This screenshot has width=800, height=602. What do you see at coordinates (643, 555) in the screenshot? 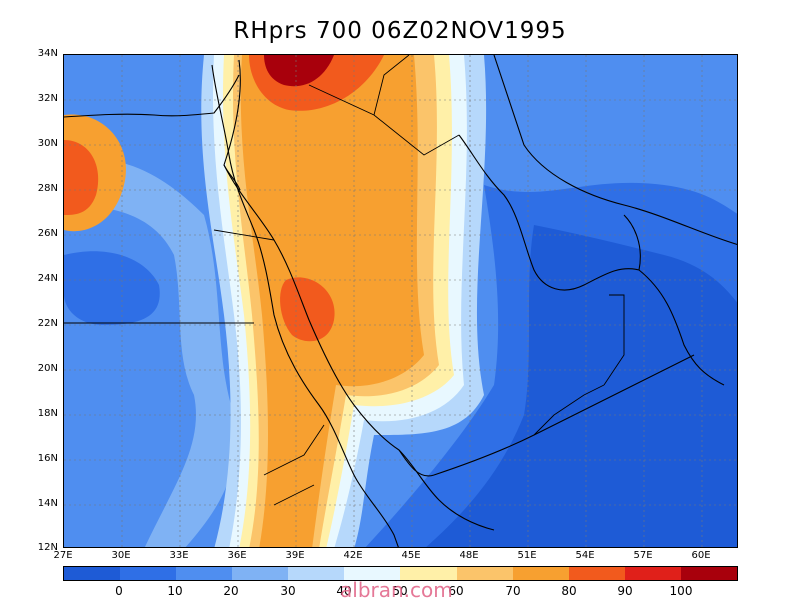
I see `lon-label-57e: 57E` at bounding box center [643, 555].